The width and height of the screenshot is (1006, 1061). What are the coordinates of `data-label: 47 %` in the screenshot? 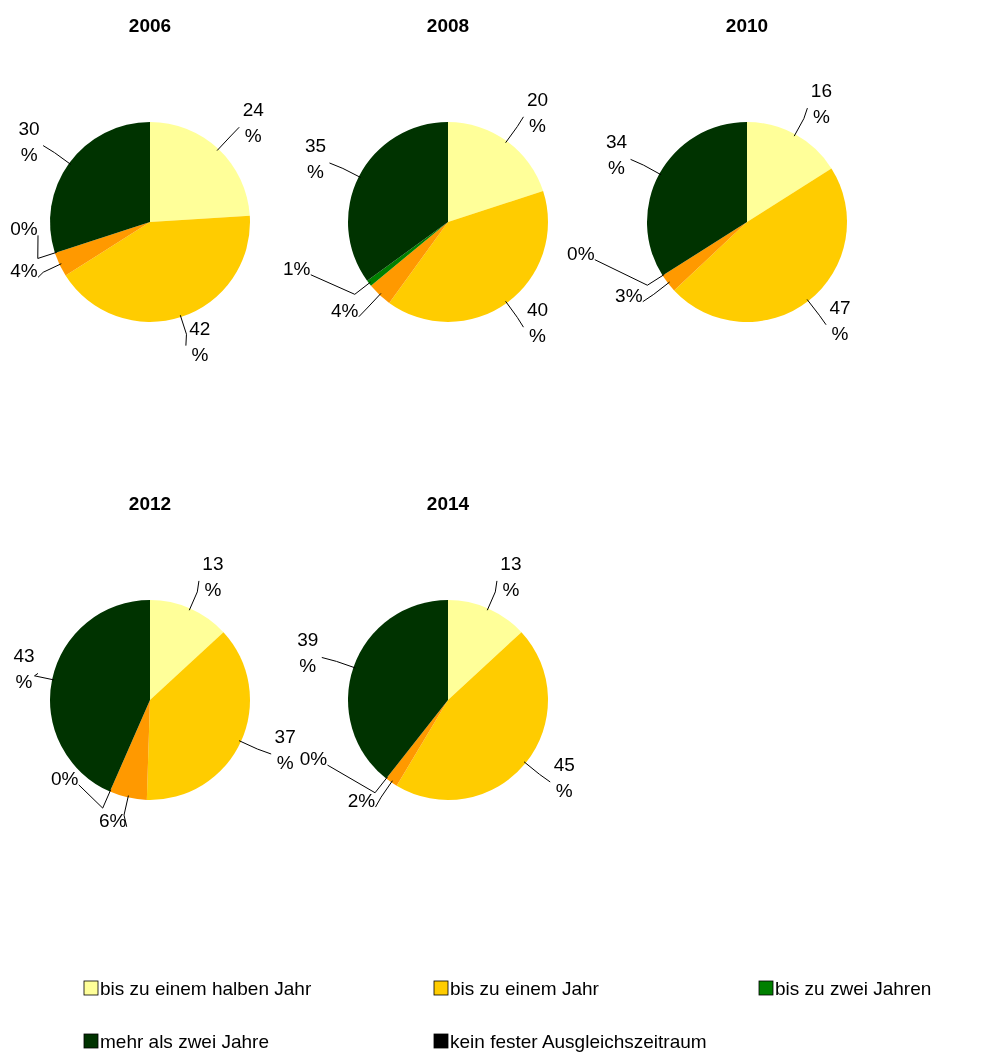 It's located at (840, 320).